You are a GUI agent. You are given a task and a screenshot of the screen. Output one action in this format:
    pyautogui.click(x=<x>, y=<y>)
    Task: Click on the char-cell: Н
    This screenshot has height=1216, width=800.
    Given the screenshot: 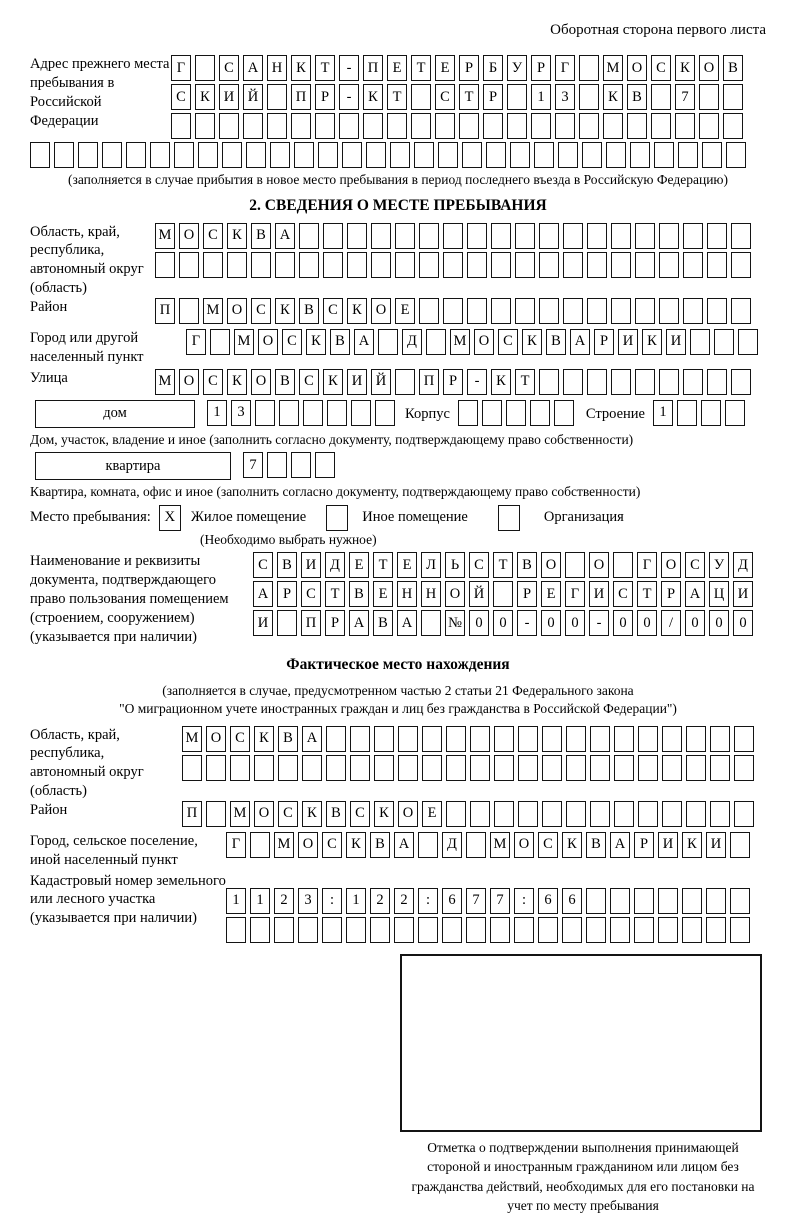 What is the action you would take?
    pyautogui.click(x=407, y=594)
    